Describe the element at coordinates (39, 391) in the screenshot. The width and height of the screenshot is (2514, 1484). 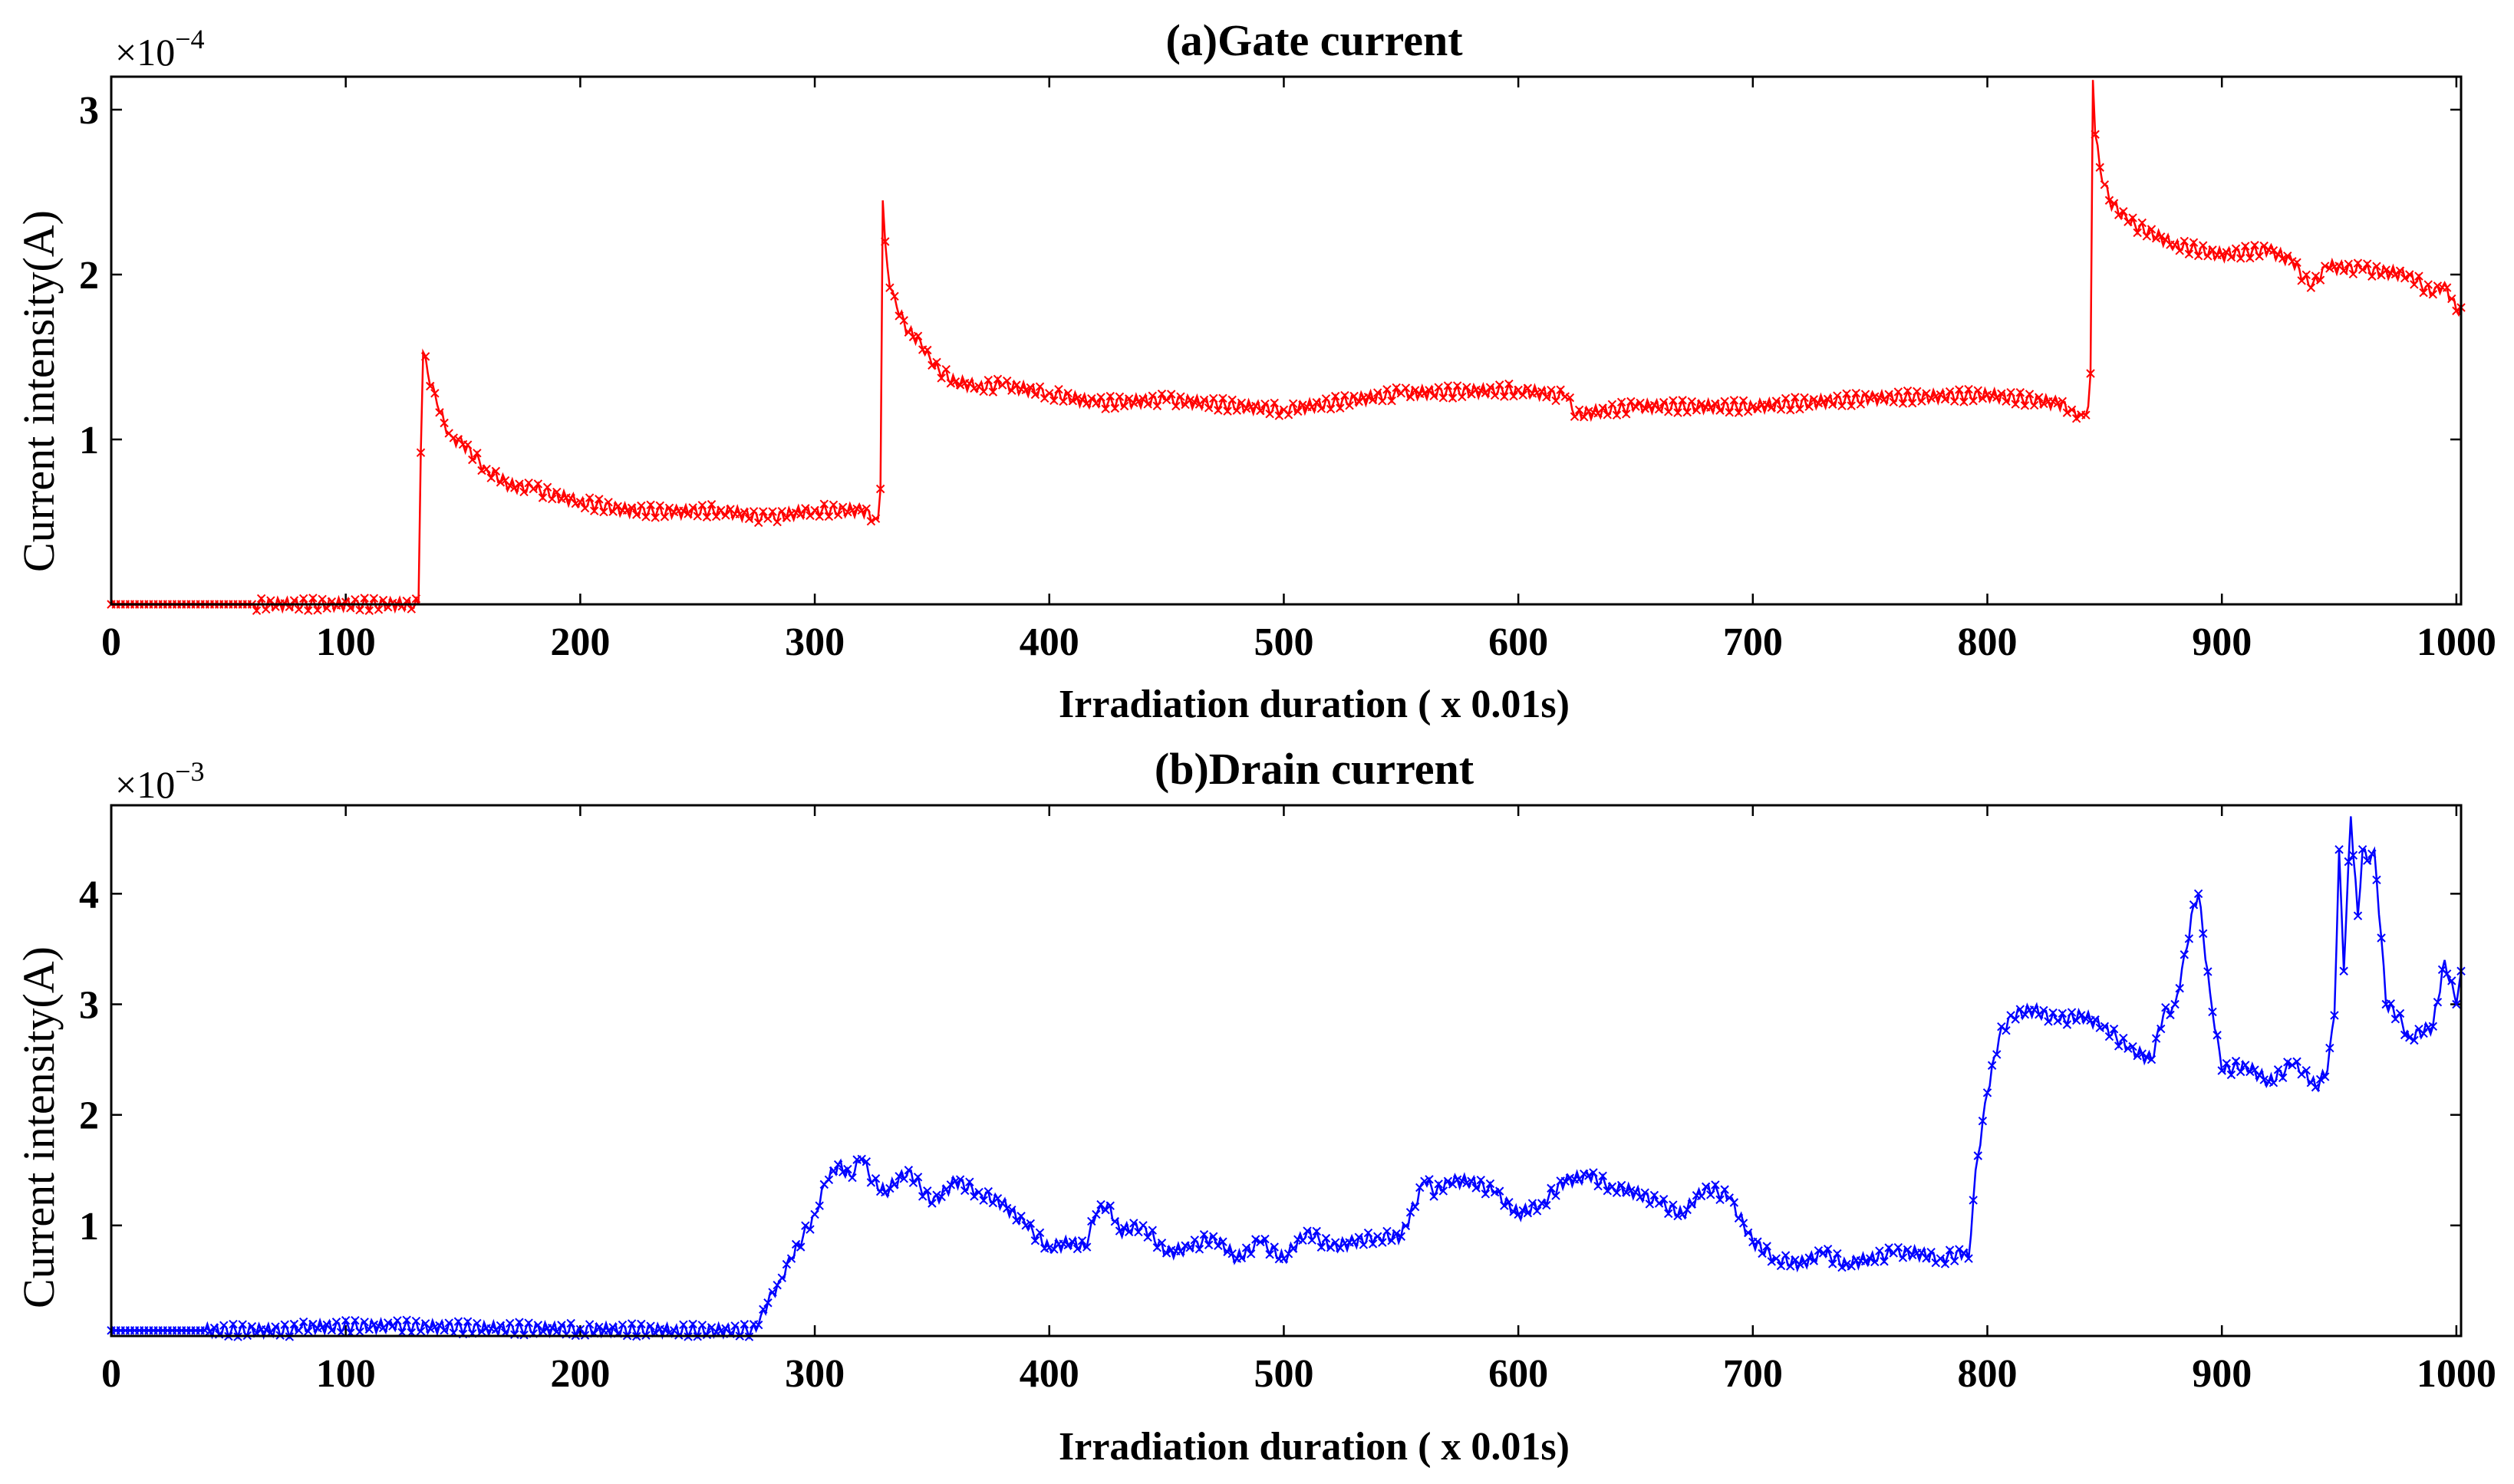
I see `y-axis-label: Current intensity(A)` at that location.